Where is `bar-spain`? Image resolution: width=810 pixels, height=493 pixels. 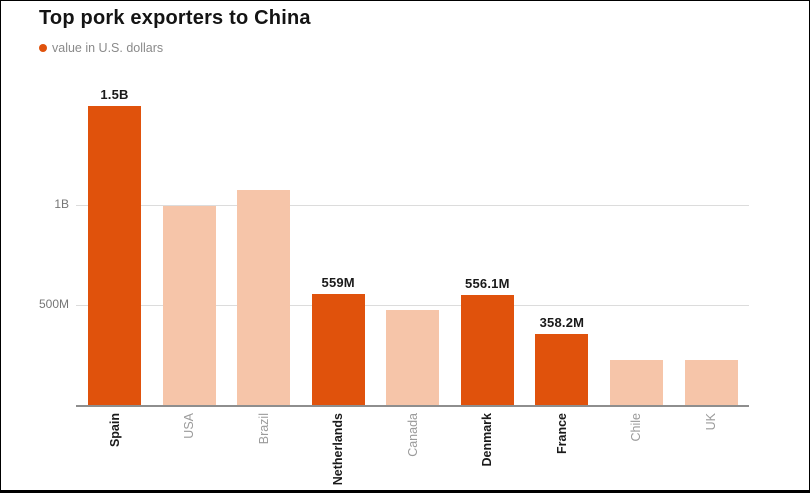
bar-spain is located at coordinates (114, 256).